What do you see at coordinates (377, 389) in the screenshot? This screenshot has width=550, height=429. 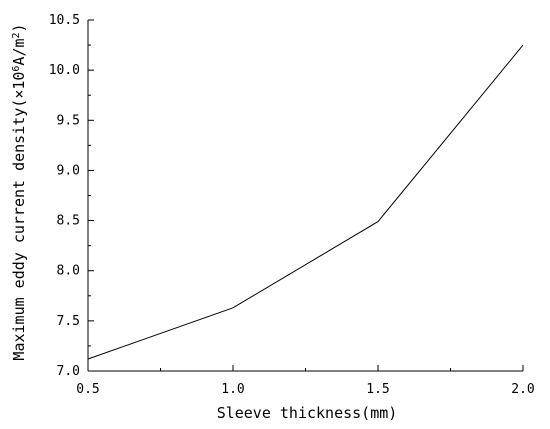 I see `x-tick-label: 1.5` at bounding box center [377, 389].